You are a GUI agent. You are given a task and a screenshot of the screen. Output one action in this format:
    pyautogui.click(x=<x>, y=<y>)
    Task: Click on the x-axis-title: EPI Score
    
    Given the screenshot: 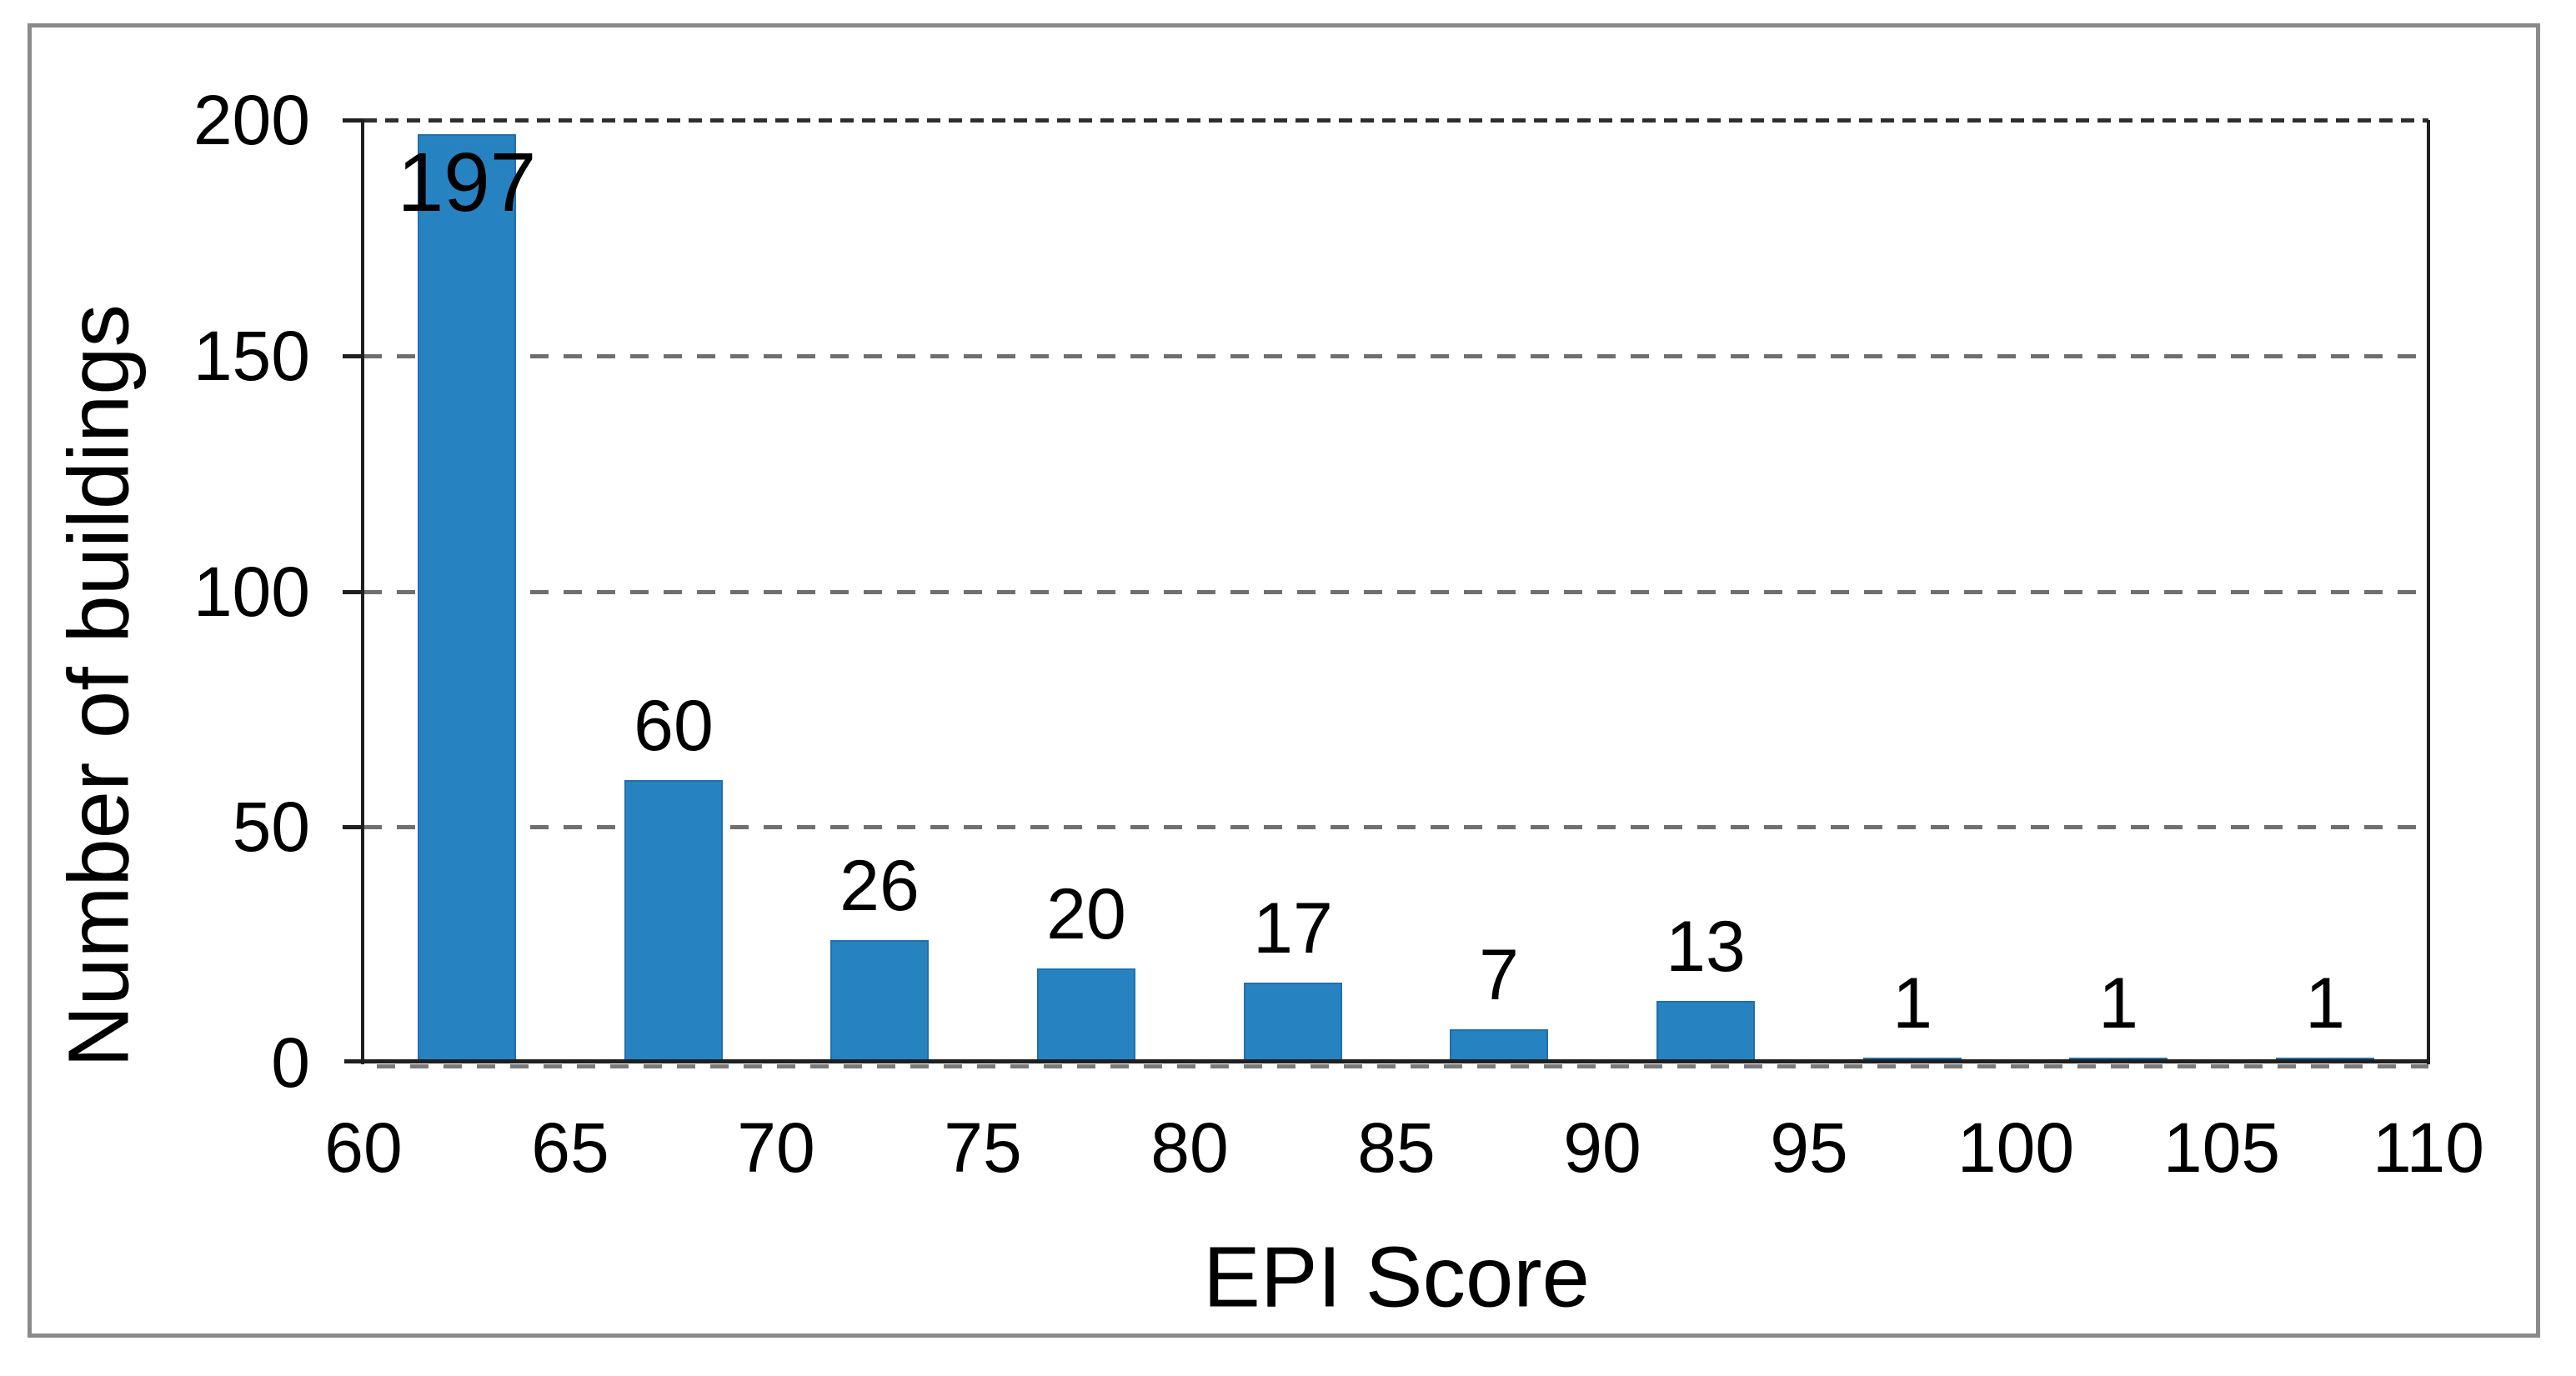 What is the action you would take?
    pyautogui.click(x=1396, y=1276)
    